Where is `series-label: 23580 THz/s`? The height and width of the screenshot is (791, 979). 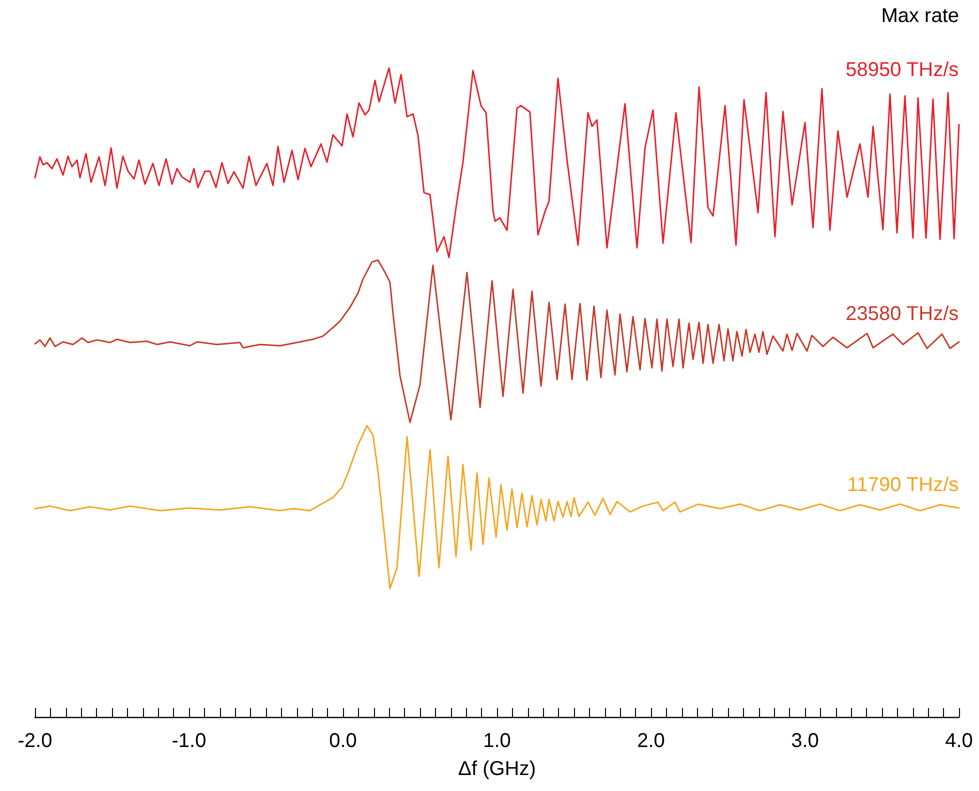
series-label: 23580 THz/s is located at coordinates (902, 313).